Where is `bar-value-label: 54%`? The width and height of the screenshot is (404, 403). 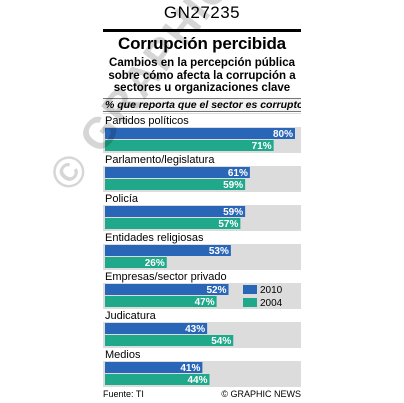 bar-value-label: 54% is located at coordinates (221, 341).